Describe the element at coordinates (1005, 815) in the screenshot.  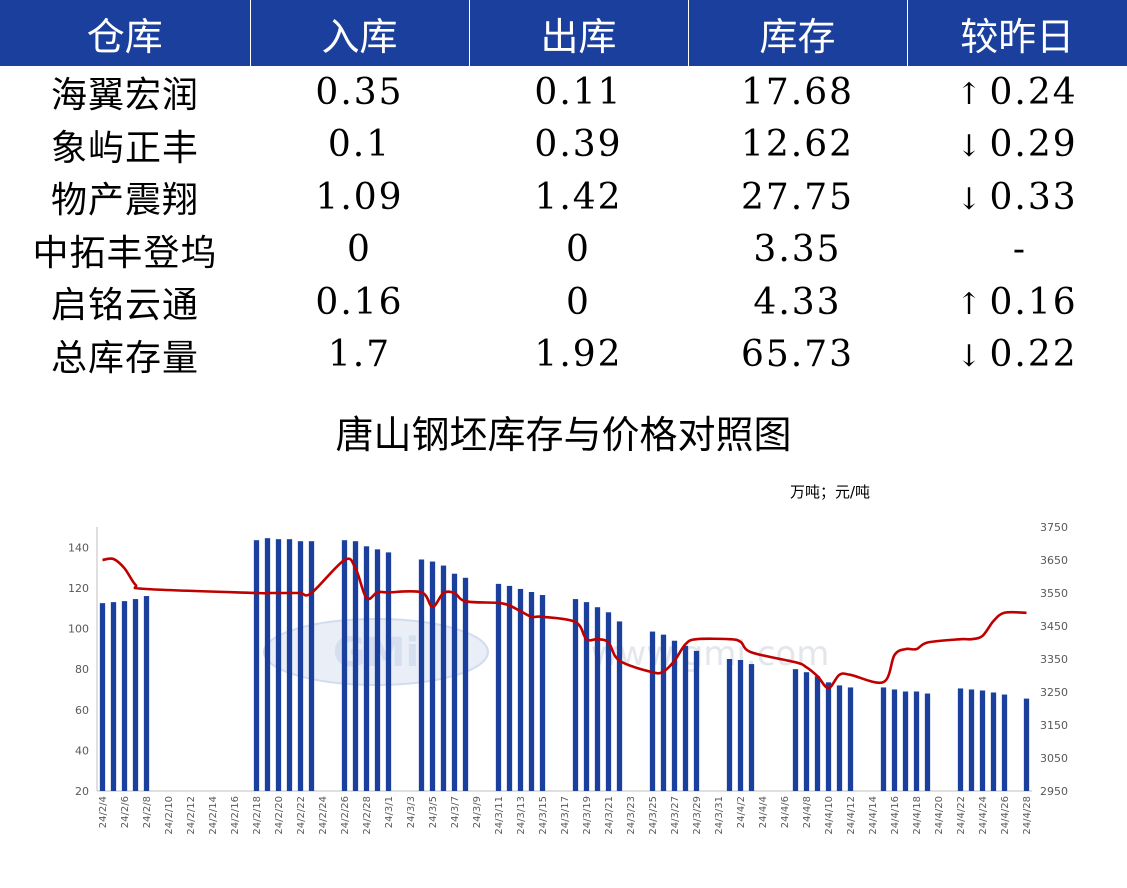
I see `x-tick-label: 24/4/26` at that location.